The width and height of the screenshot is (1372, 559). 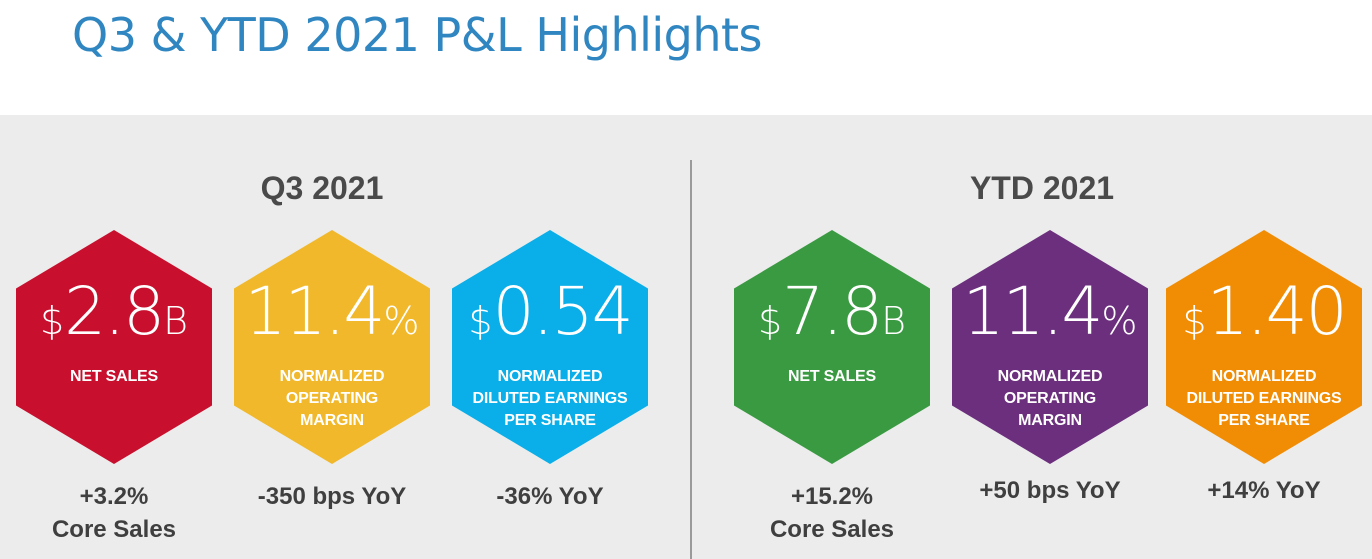 What do you see at coordinates (691, 359) in the screenshot?
I see `section-divider` at bounding box center [691, 359].